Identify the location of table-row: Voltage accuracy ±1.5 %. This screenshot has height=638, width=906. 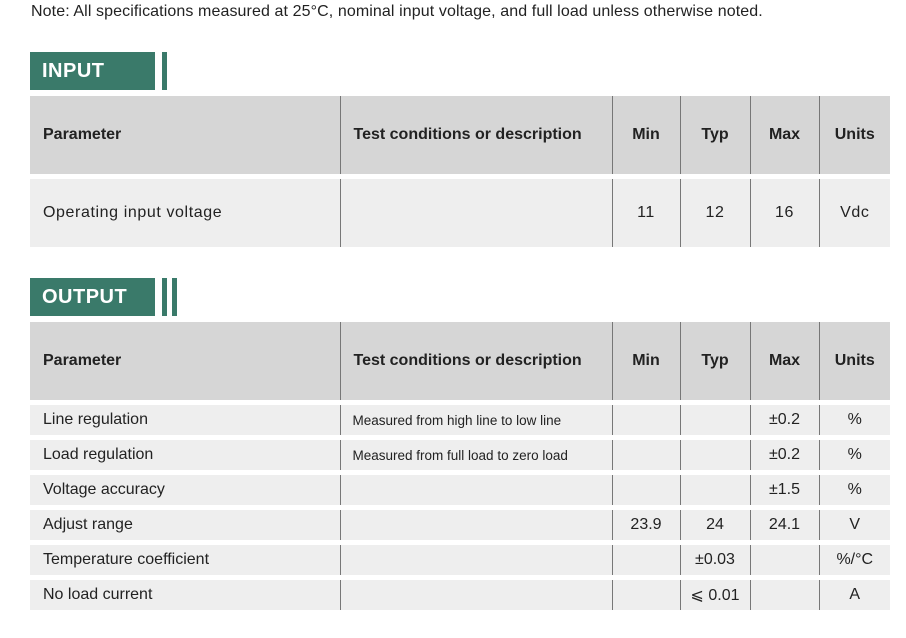
(460, 490).